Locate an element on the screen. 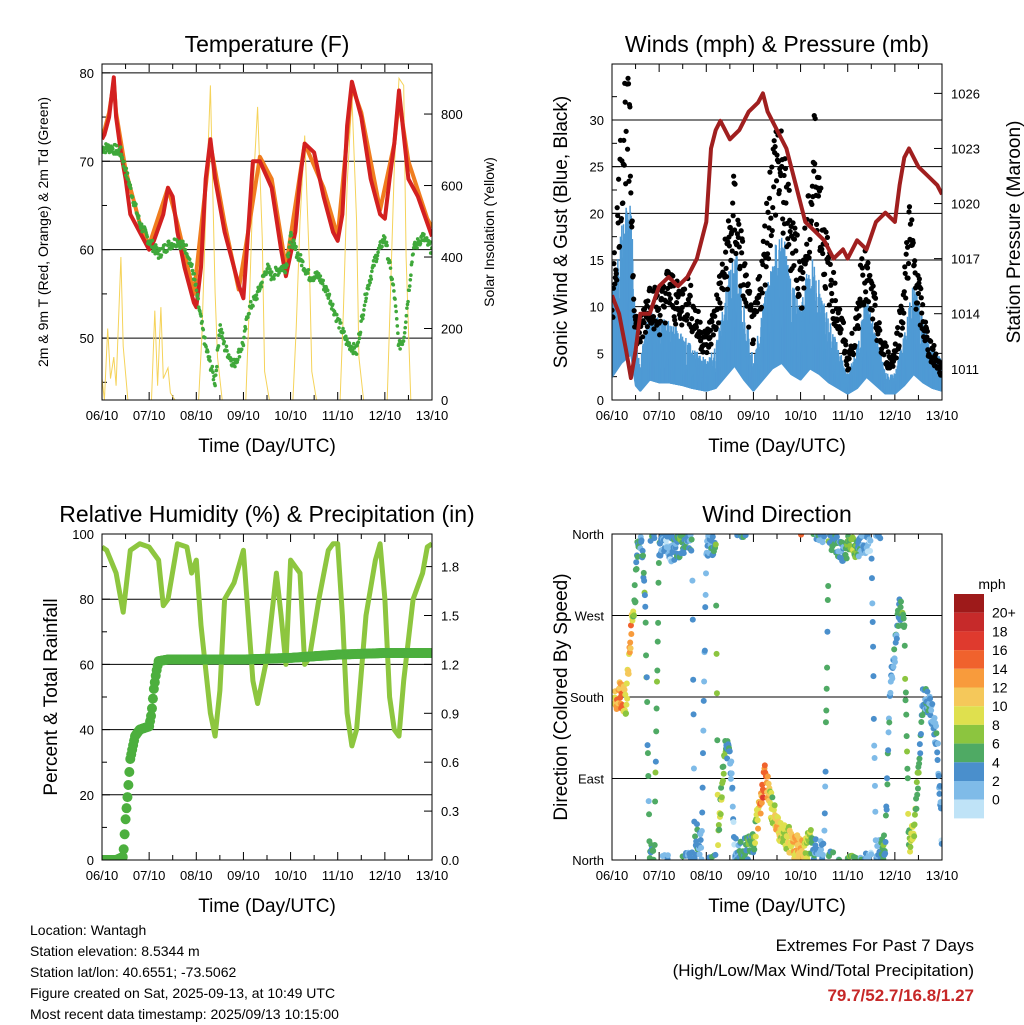 The image size is (1024, 1025). x-axis-label: Time (Day/UTC) is located at coordinates (267, 446).